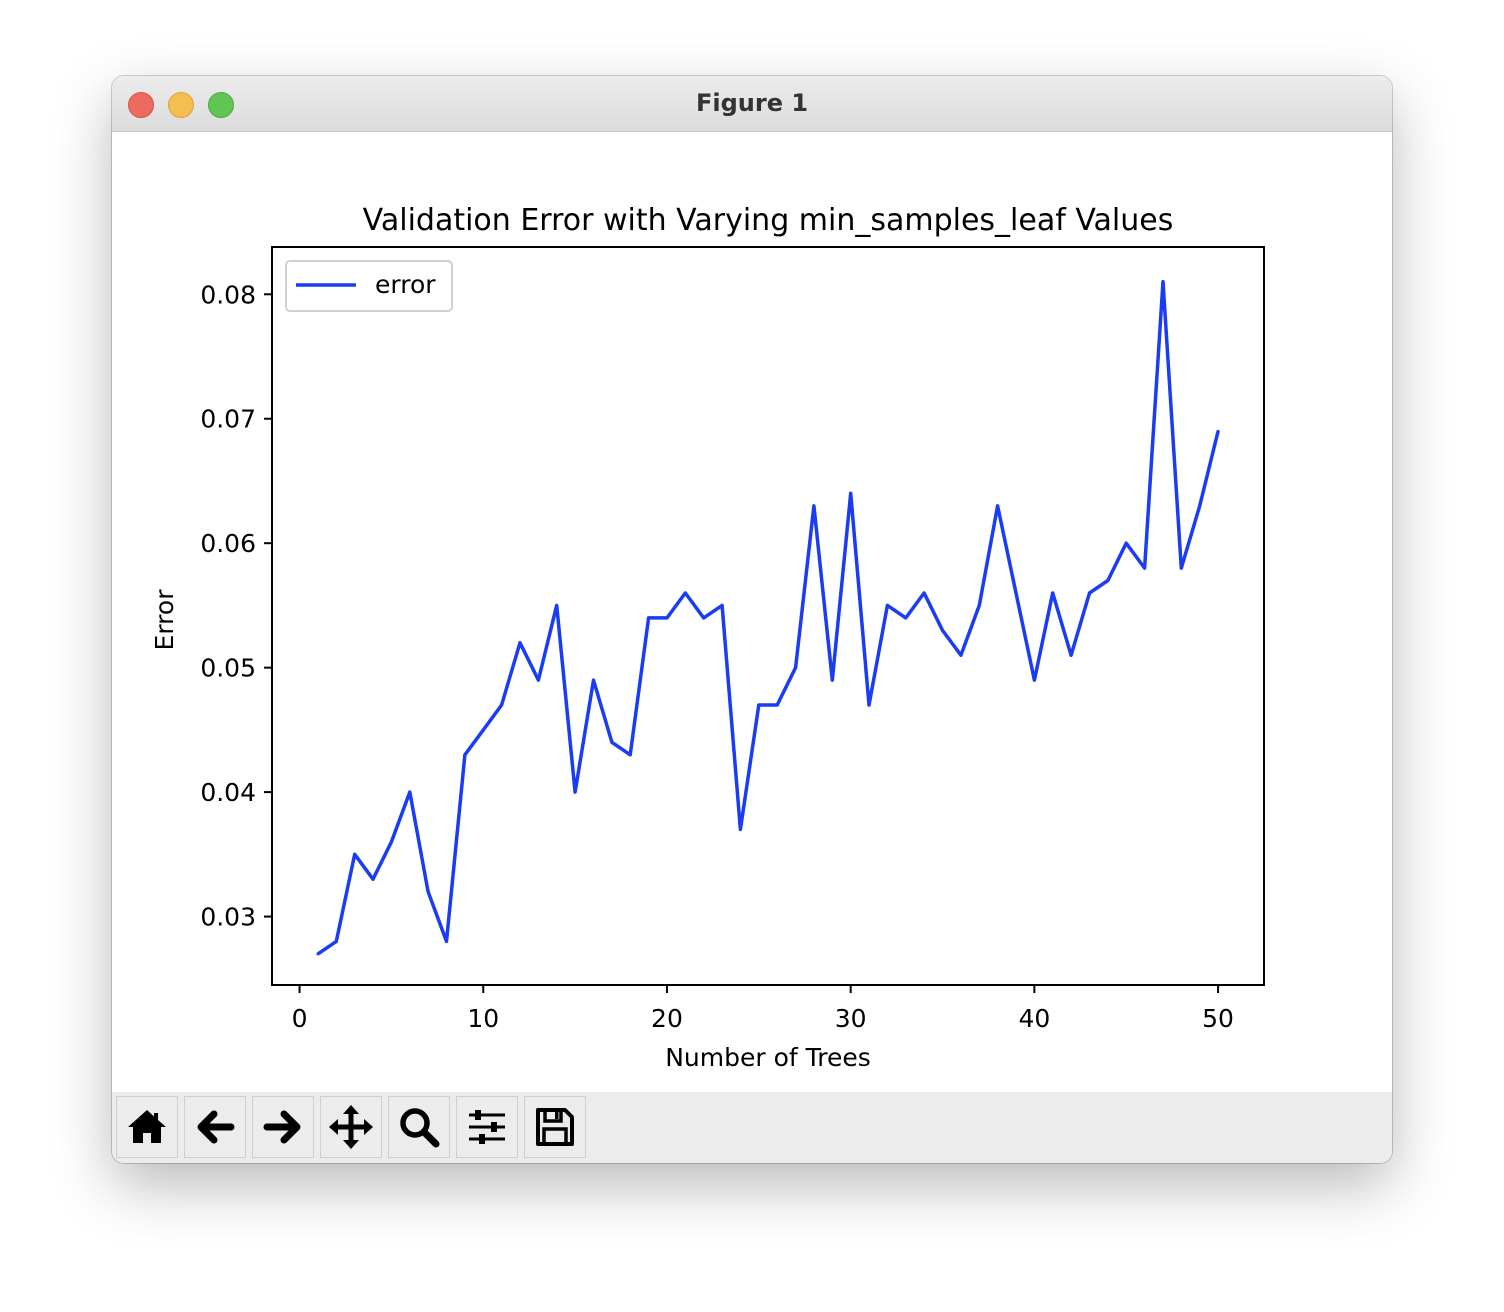 The width and height of the screenshot is (1504, 1312). I want to click on legend-label-error: error, so click(405, 284).